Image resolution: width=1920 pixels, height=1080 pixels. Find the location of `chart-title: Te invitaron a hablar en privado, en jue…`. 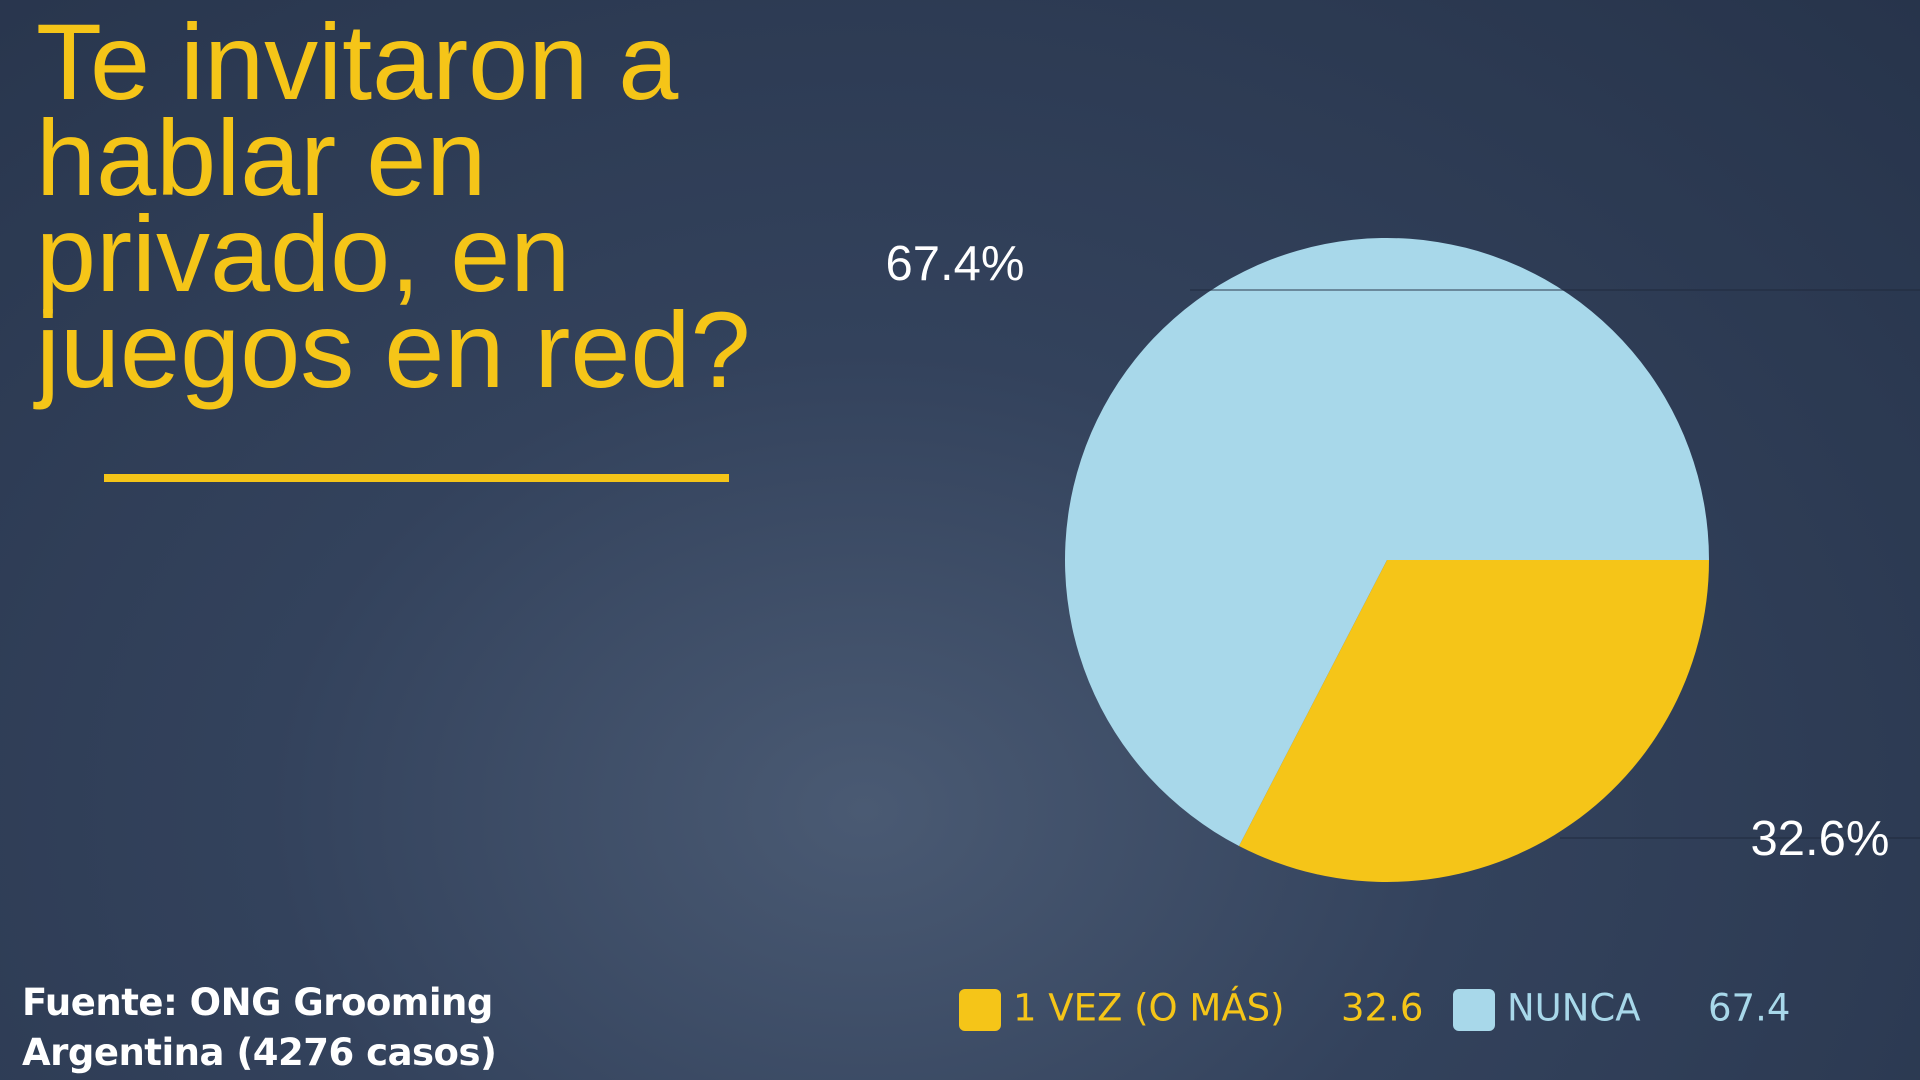

chart-title: Te invitaron a hablar en privado, en jue… is located at coordinates (393, 205).